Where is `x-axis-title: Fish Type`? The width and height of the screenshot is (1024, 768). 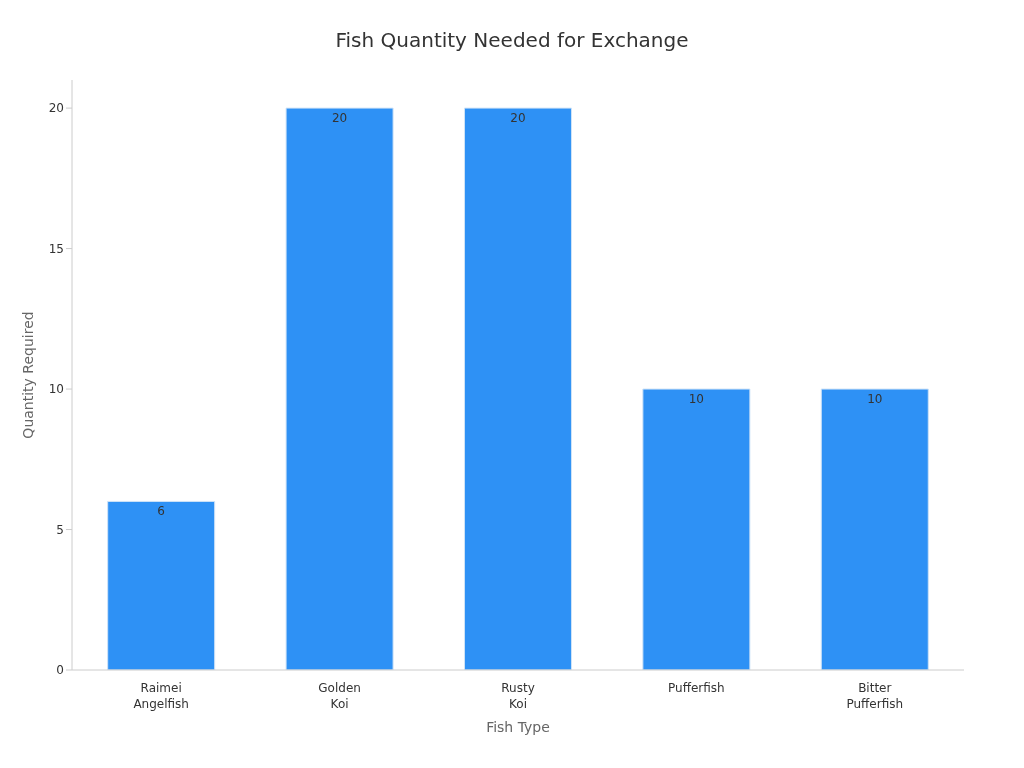 x-axis-title: Fish Type is located at coordinates (518, 727).